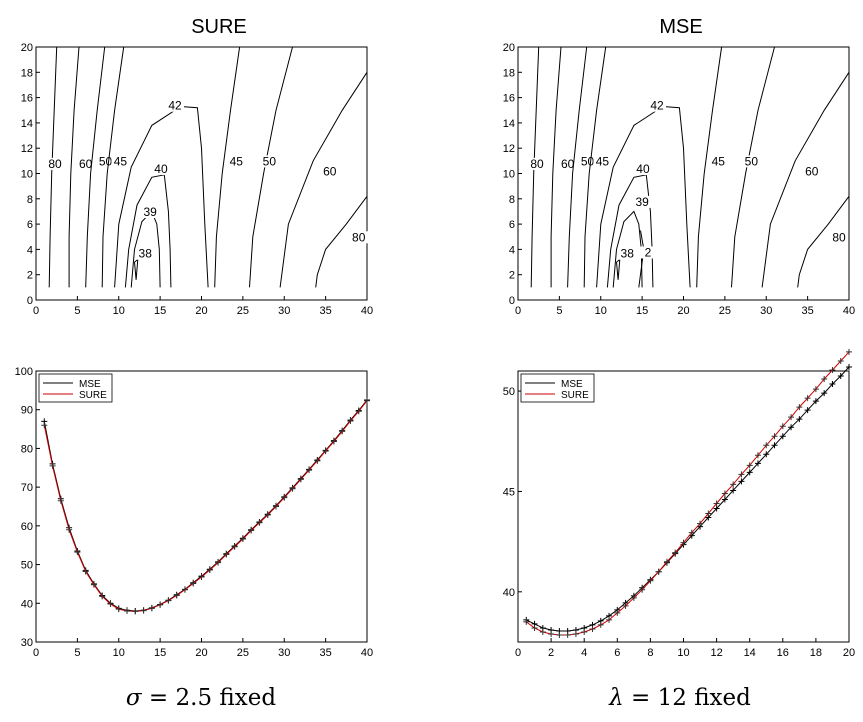 The image size is (863, 722). Describe the element at coordinates (509, 593) in the screenshot. I see `y-tick-label: 40` at that location.